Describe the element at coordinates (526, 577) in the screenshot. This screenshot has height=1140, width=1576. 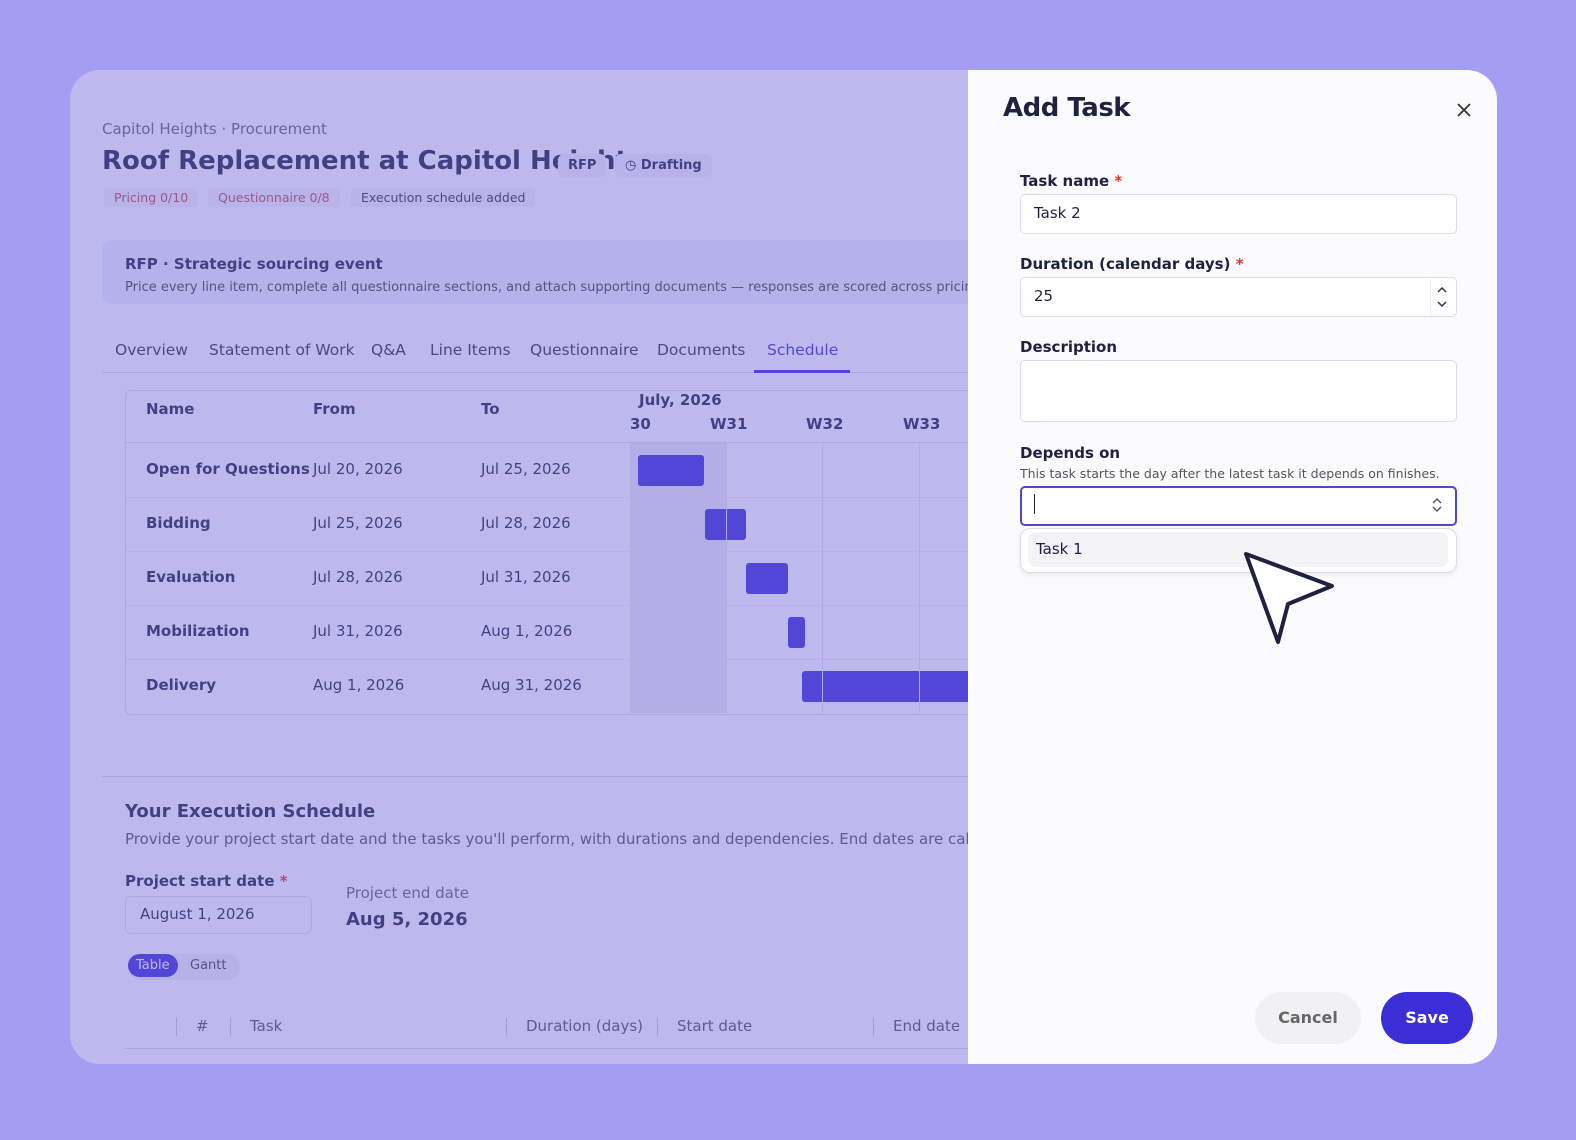
I see `row-to: Jul 31, 2026` at that location.